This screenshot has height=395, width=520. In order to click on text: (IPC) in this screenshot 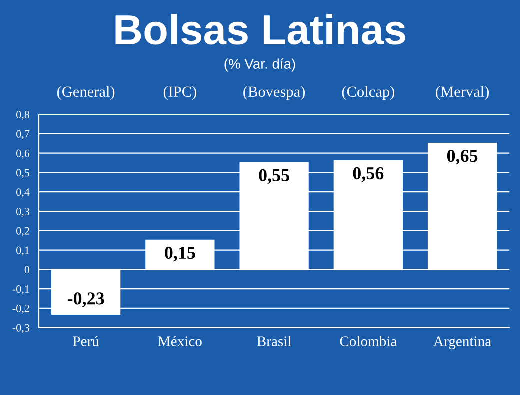, I will do `click(180, 93)`.